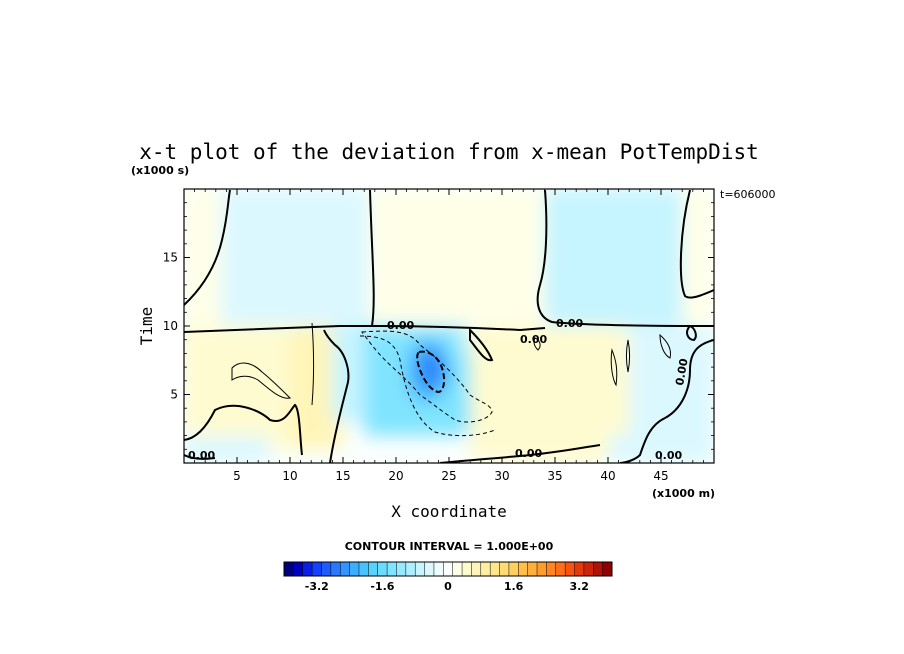 The width and height of the screenshot is (904, 654). Describe the element at coordinates (683, 493) in the screenshot. I see `x-unit-label: (x1000 m)` at that location.